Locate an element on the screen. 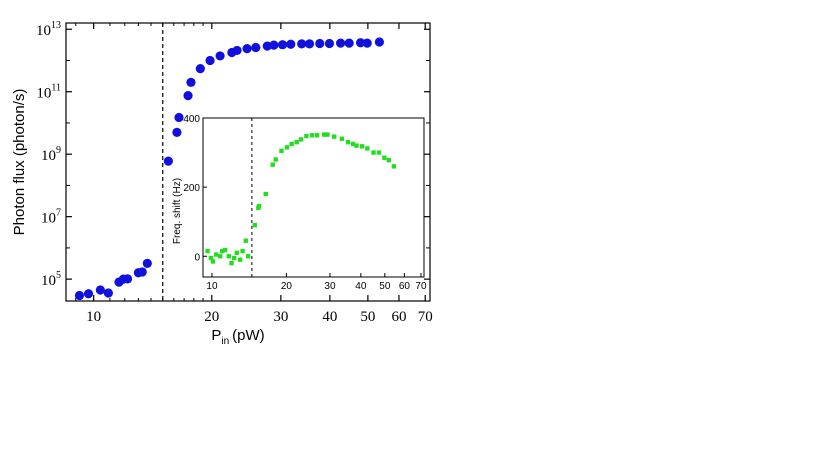 Image resolution: width=817 pixels, height=460 pixels. main-x-tick-label: 40 is located at coordinates (329, 317).